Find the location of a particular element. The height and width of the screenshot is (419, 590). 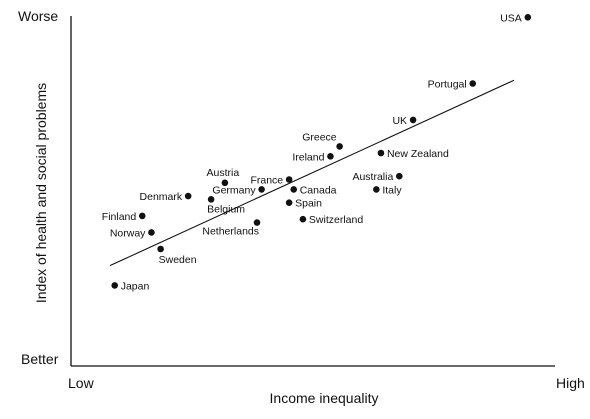

point-denmark is located at coordinates (188, 196).